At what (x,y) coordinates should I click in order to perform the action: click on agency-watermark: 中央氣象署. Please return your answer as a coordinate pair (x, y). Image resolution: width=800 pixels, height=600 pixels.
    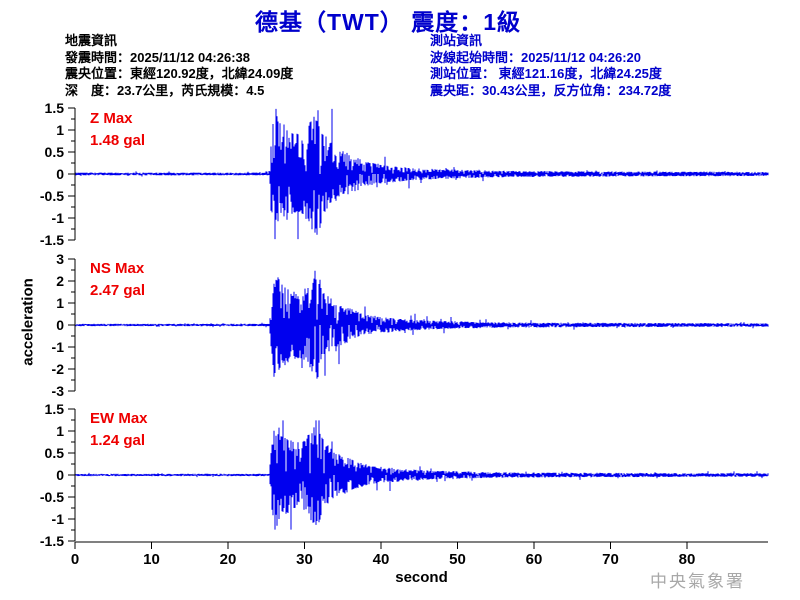
    Looking at the image, I should click on (697, 581).